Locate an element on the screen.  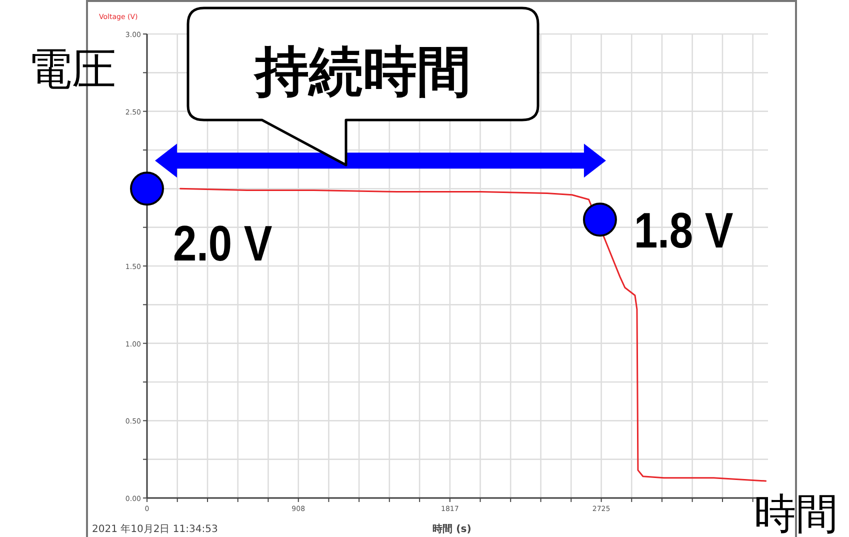
annotation: 持続時間 is located at coordinates (362, 71).